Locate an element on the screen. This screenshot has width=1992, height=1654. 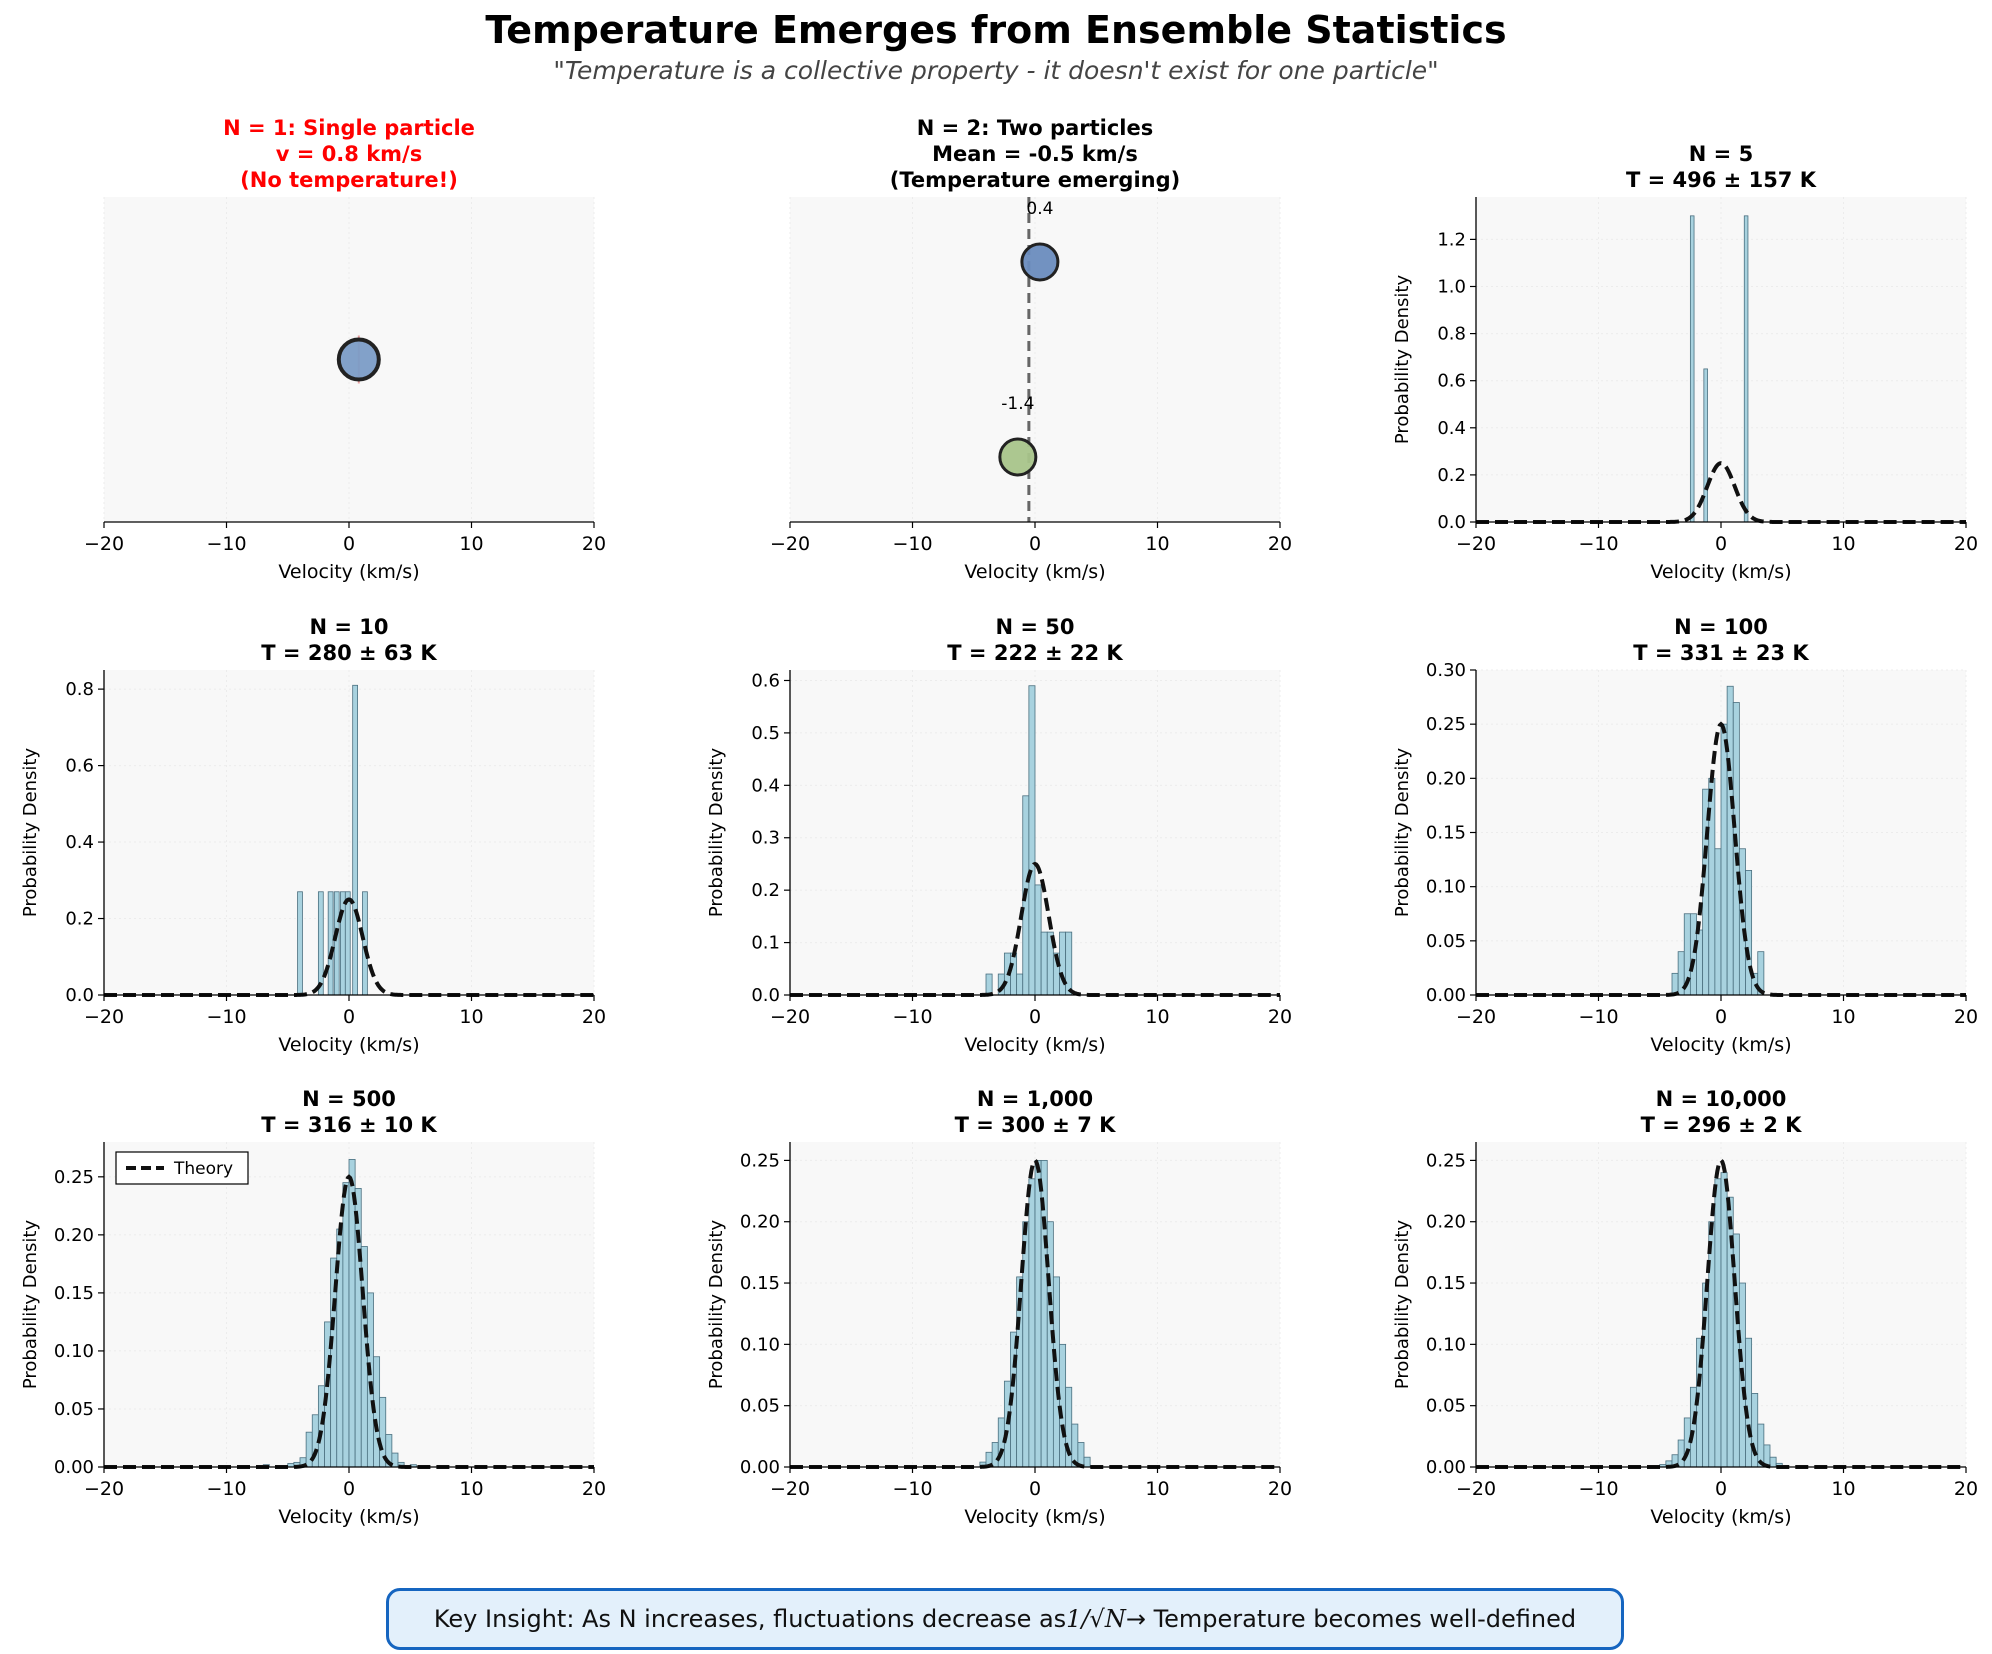
legend-label: Theory is located at coordinates (203, 1169).